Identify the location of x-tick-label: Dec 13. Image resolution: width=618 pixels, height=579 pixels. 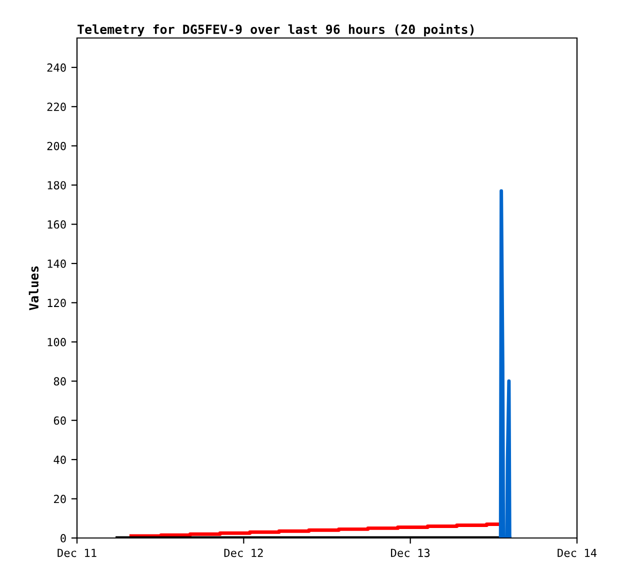
(410, 553).